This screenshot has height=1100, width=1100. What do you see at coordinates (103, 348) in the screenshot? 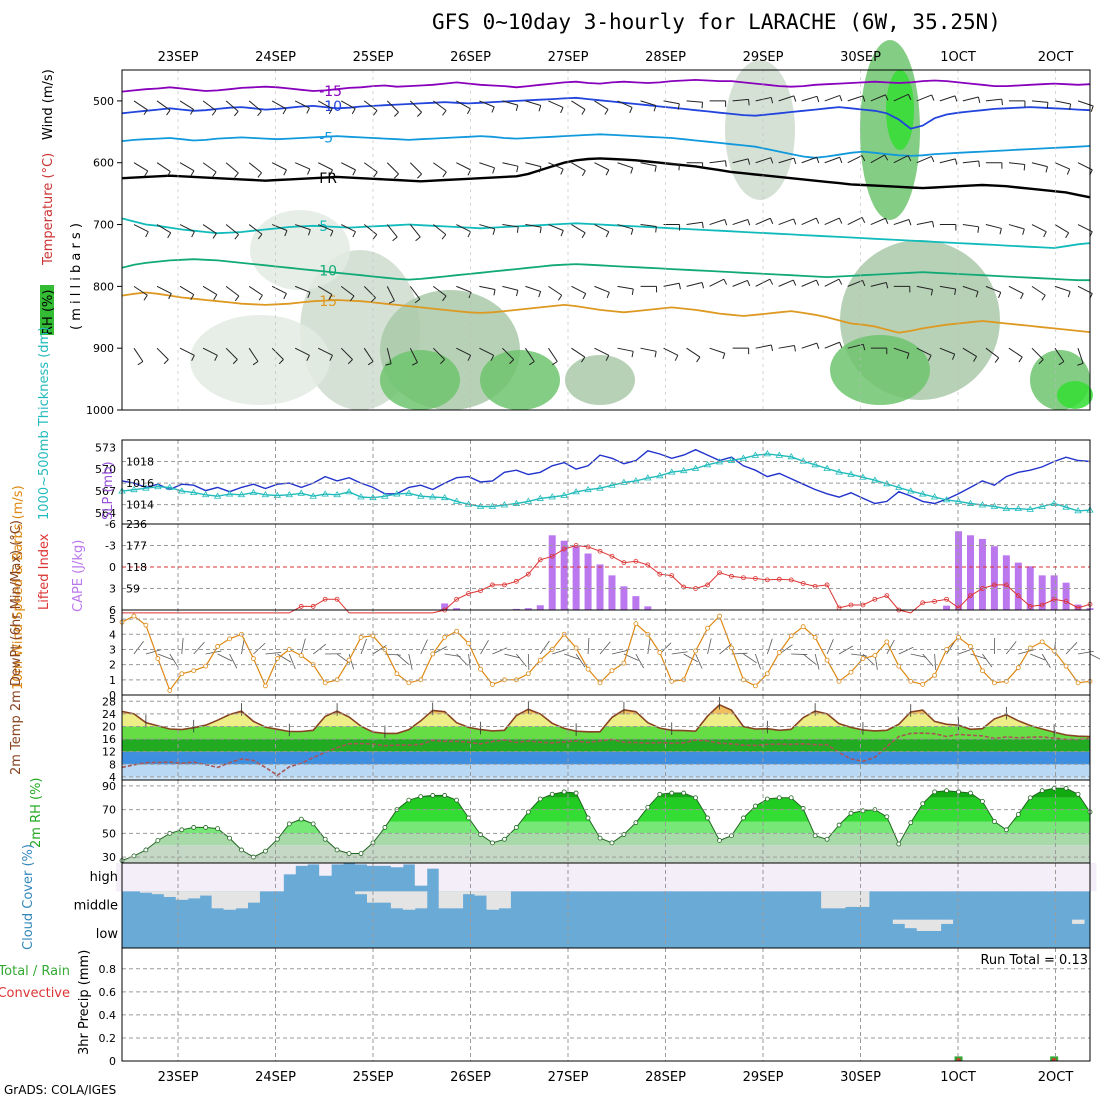
I see `pressure-tick-label: 900` at bounding box center [103, 348].